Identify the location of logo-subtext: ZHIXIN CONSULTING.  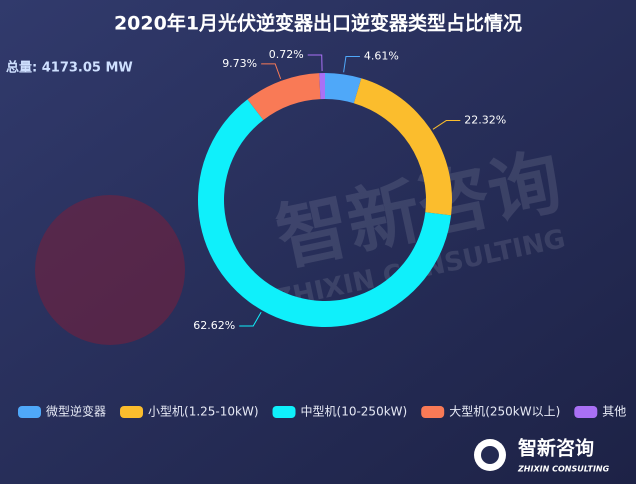
(563, 469).